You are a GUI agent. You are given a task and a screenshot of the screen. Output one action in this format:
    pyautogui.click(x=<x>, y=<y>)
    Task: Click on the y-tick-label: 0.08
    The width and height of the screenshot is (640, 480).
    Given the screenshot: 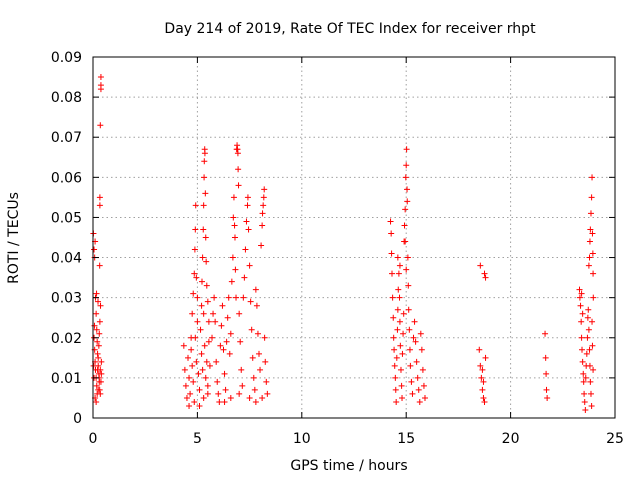 What is the action you would take?
    pyautogui.click(x=66, y=98)
    